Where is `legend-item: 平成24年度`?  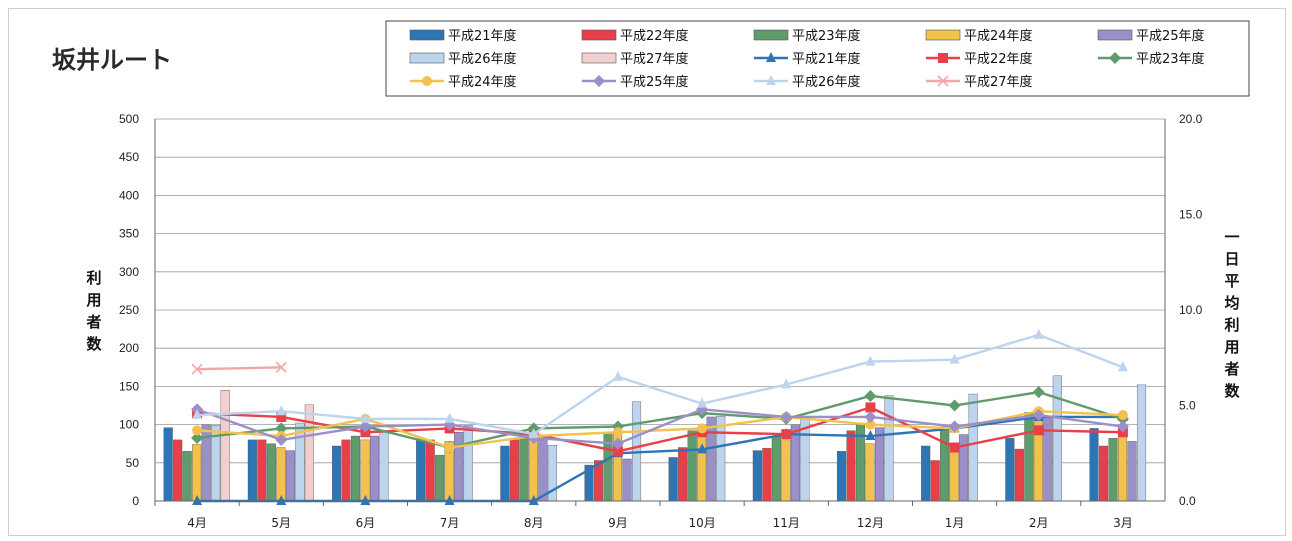
legend-item: 平成24年度 is located at coordinates (979, 36).